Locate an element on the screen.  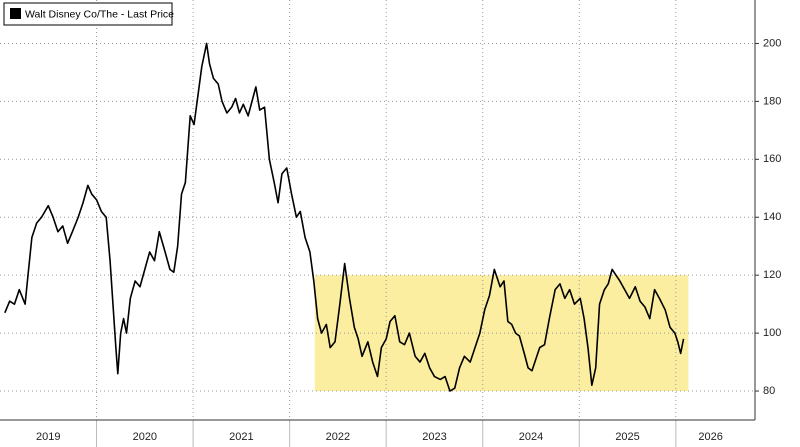
x-tick-label: 2019 is located at coordinates (48, 437).